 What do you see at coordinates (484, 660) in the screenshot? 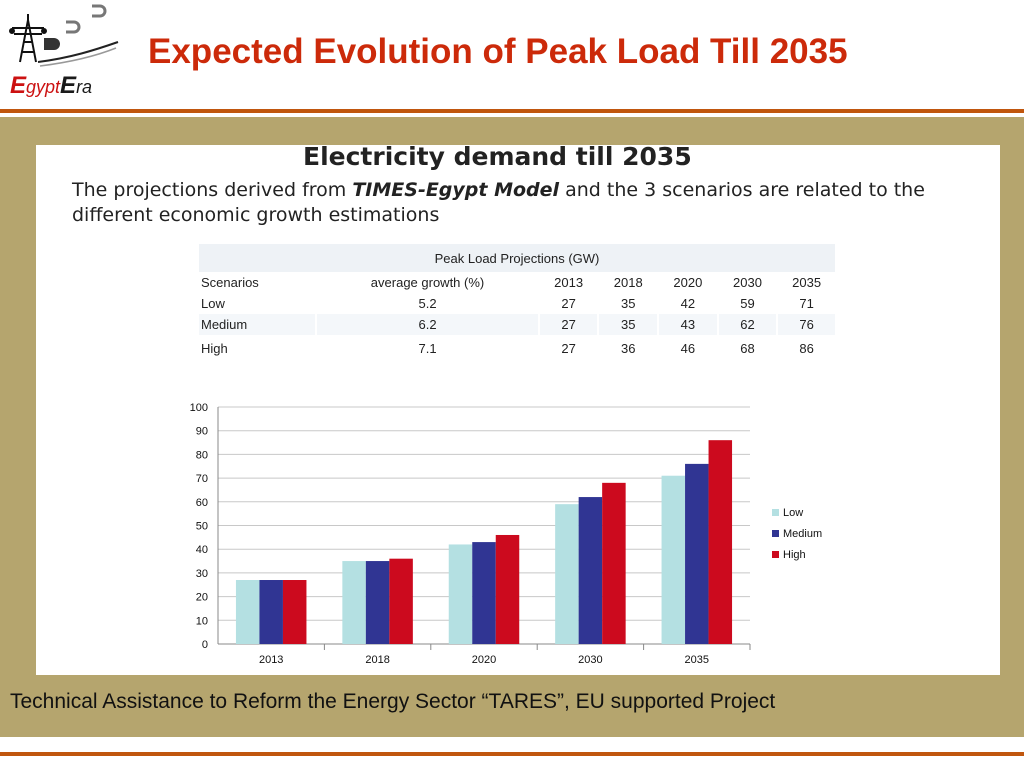
I see `x-tick-label: 2020` at bounding box center [484, 660].